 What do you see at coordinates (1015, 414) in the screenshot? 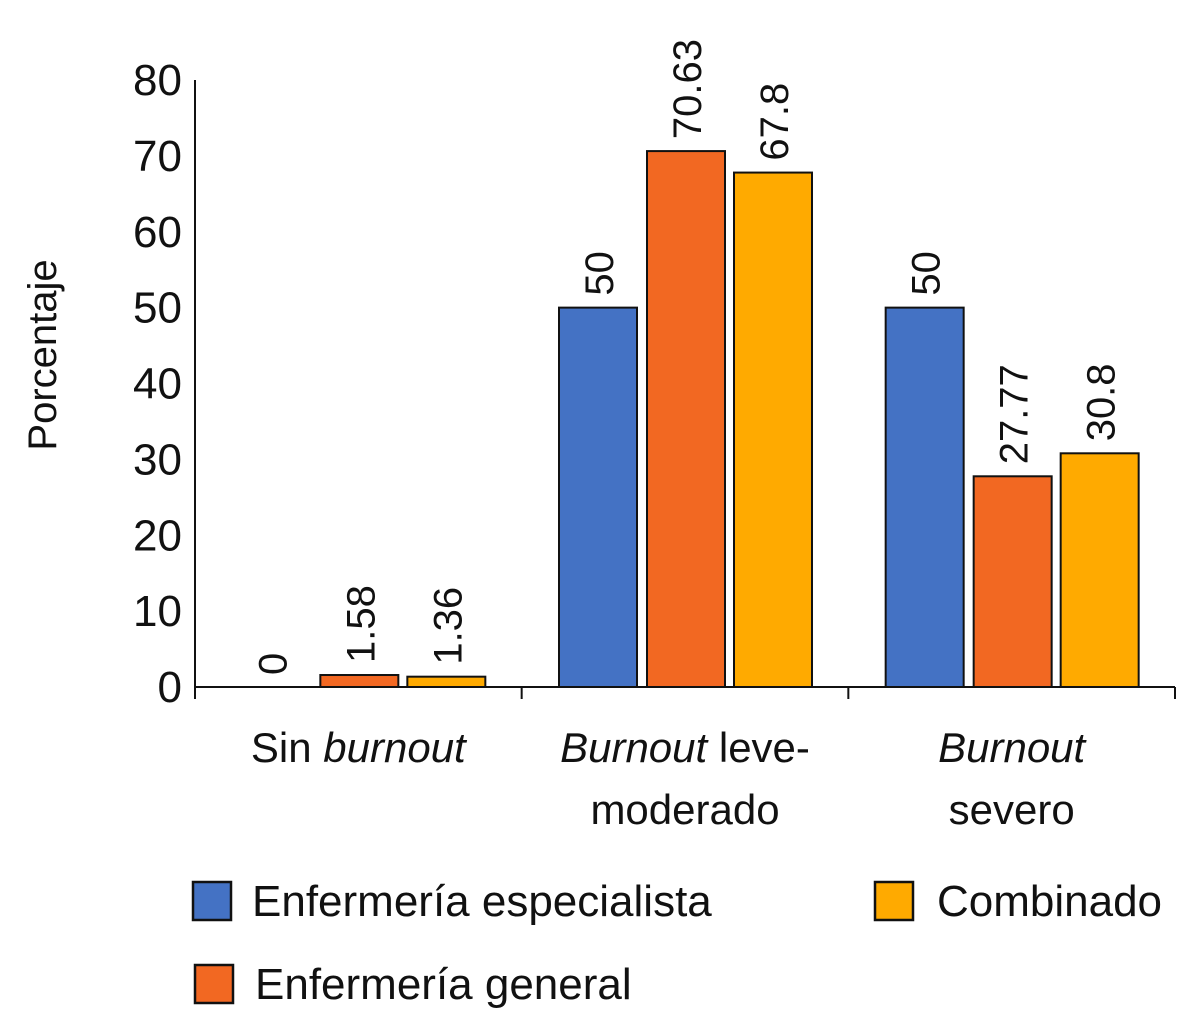
I see `data-label: 27.77` at bounding box center [1015, 414].